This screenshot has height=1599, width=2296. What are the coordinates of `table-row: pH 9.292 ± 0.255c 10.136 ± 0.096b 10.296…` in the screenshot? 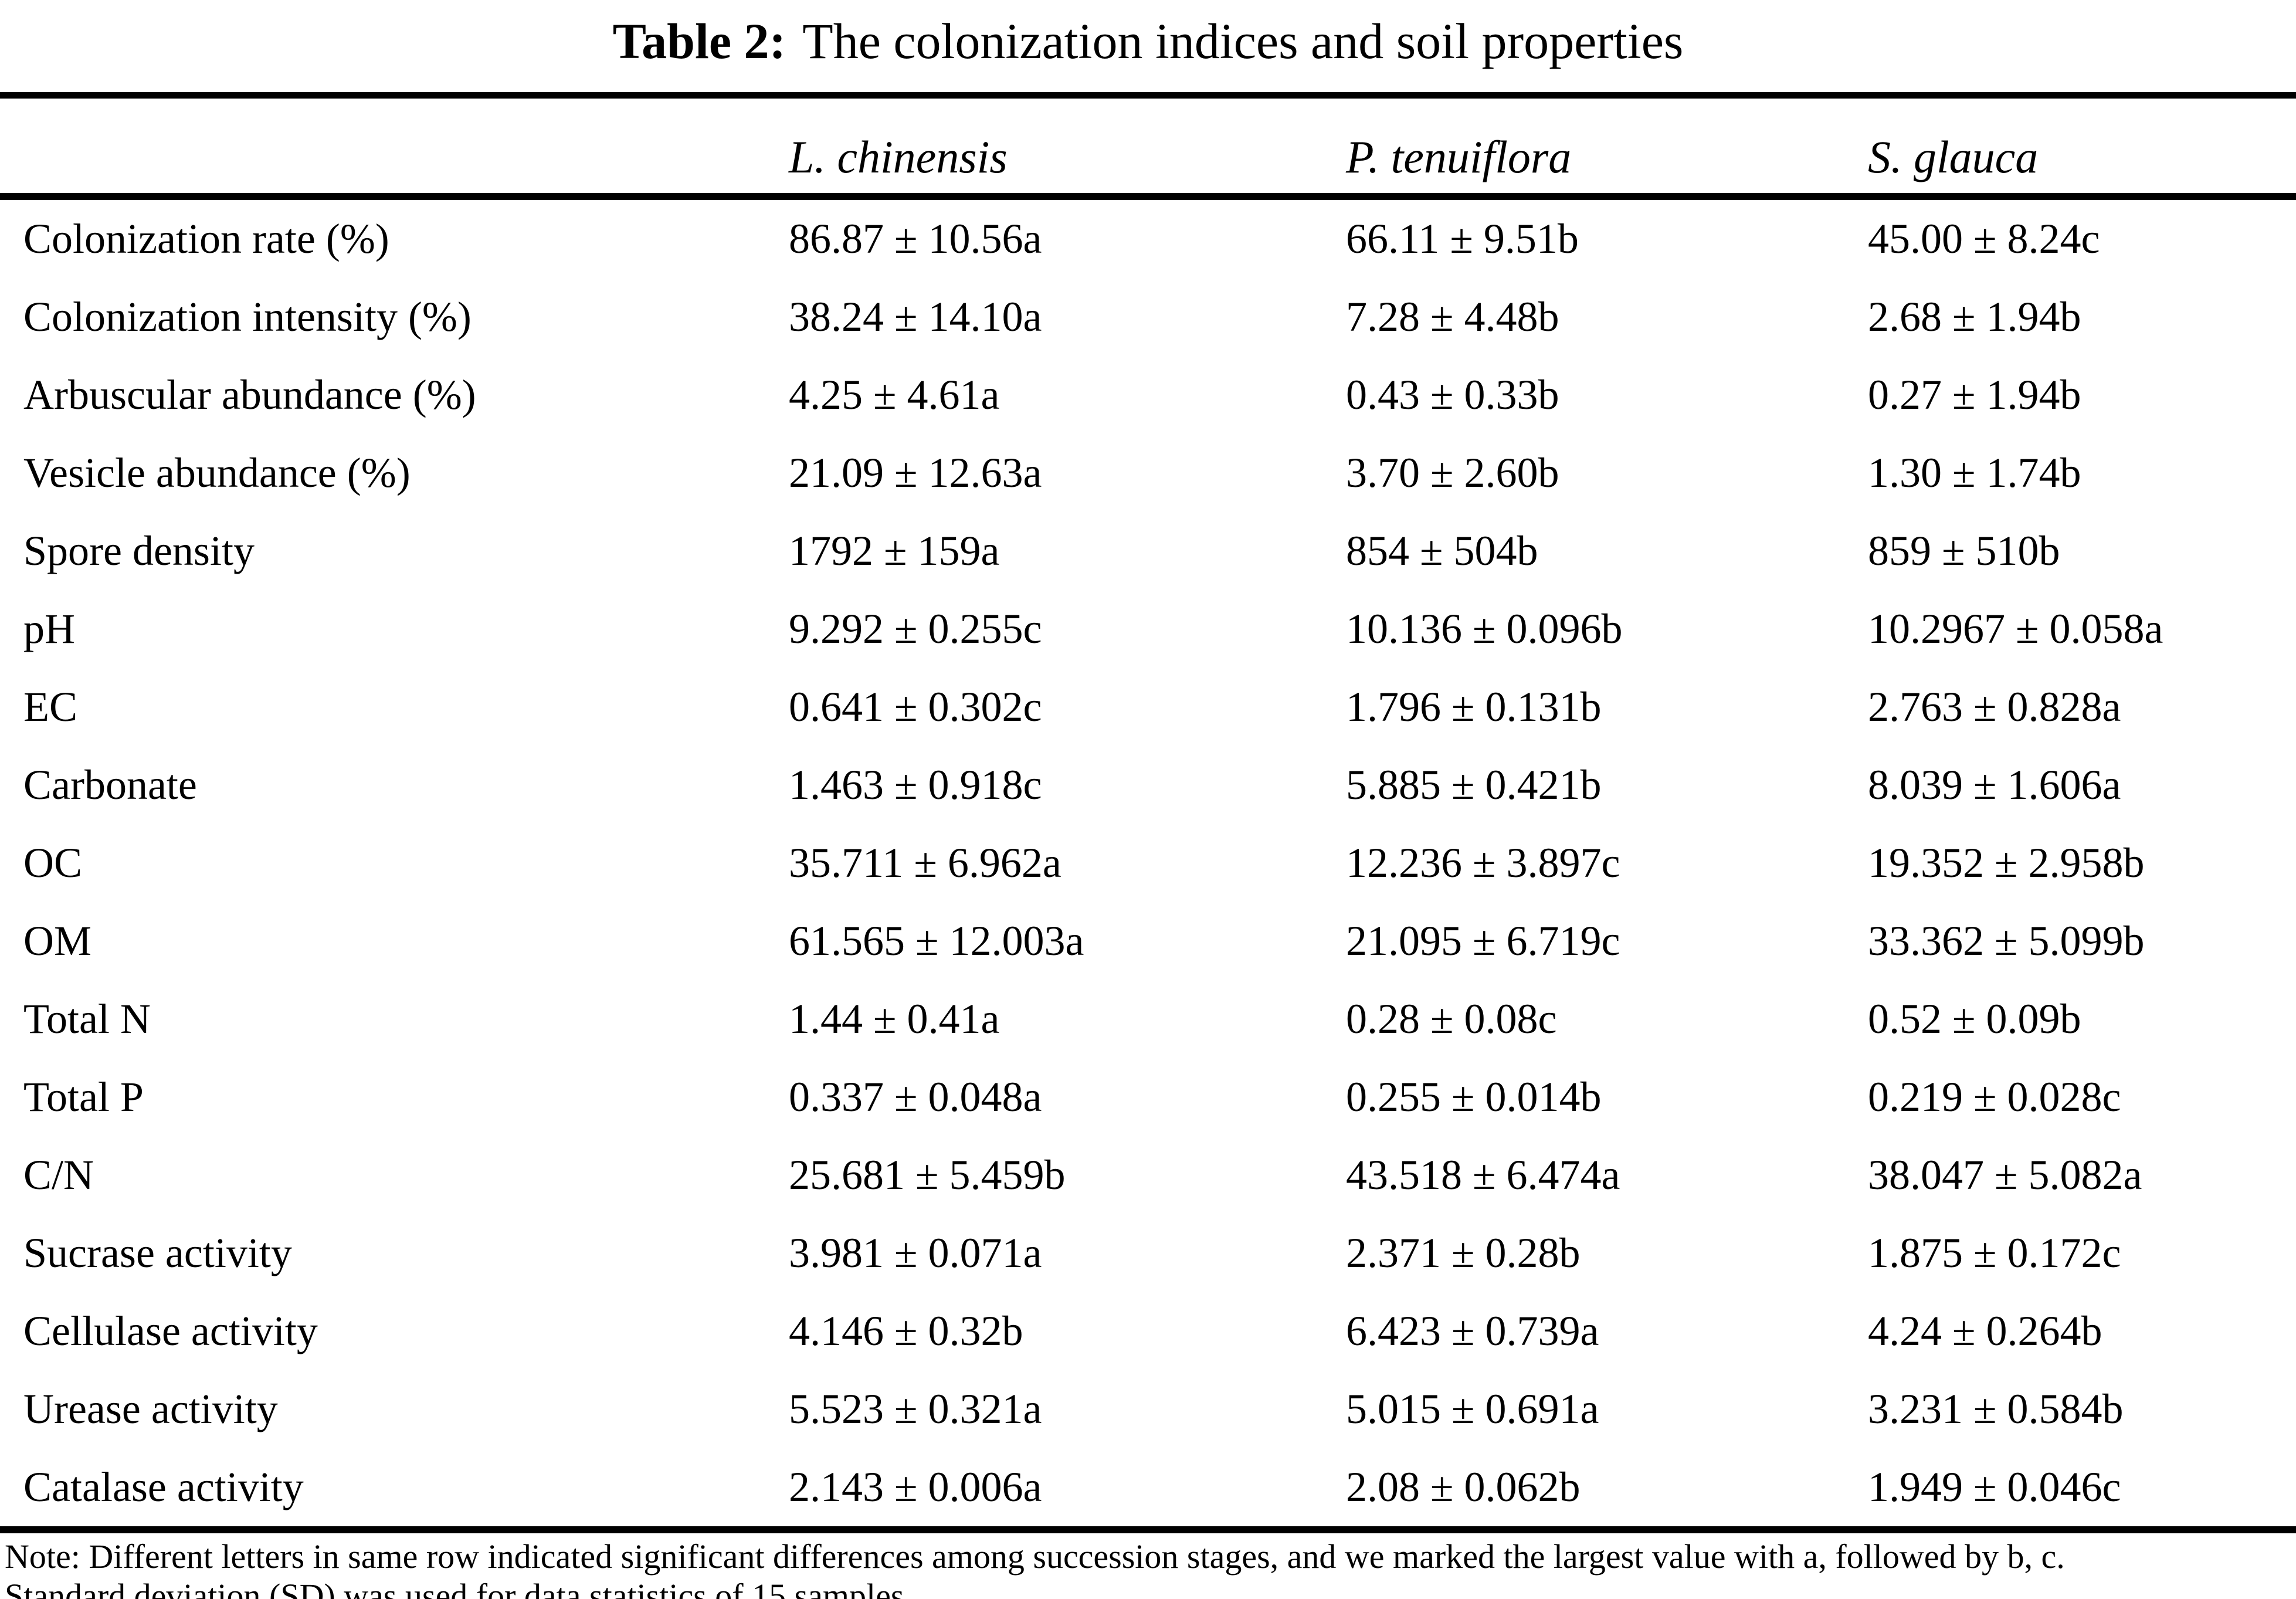 It's located at (1148, 629).